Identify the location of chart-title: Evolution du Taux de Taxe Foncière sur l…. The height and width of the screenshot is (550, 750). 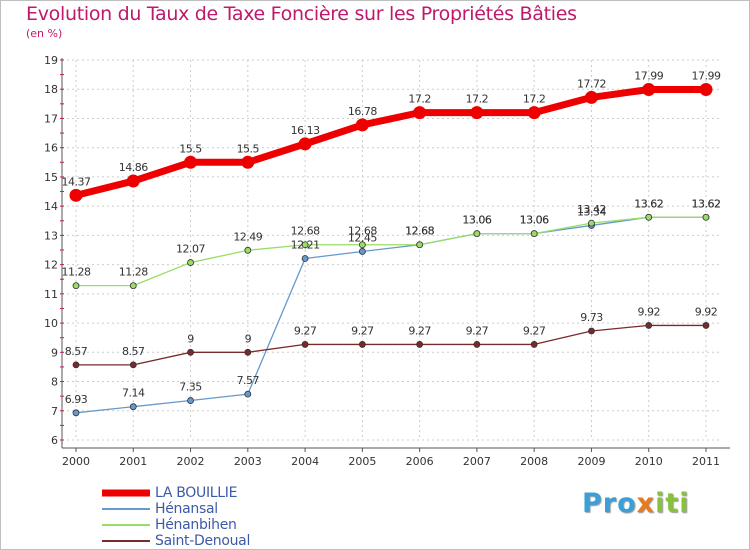
(301, 14).